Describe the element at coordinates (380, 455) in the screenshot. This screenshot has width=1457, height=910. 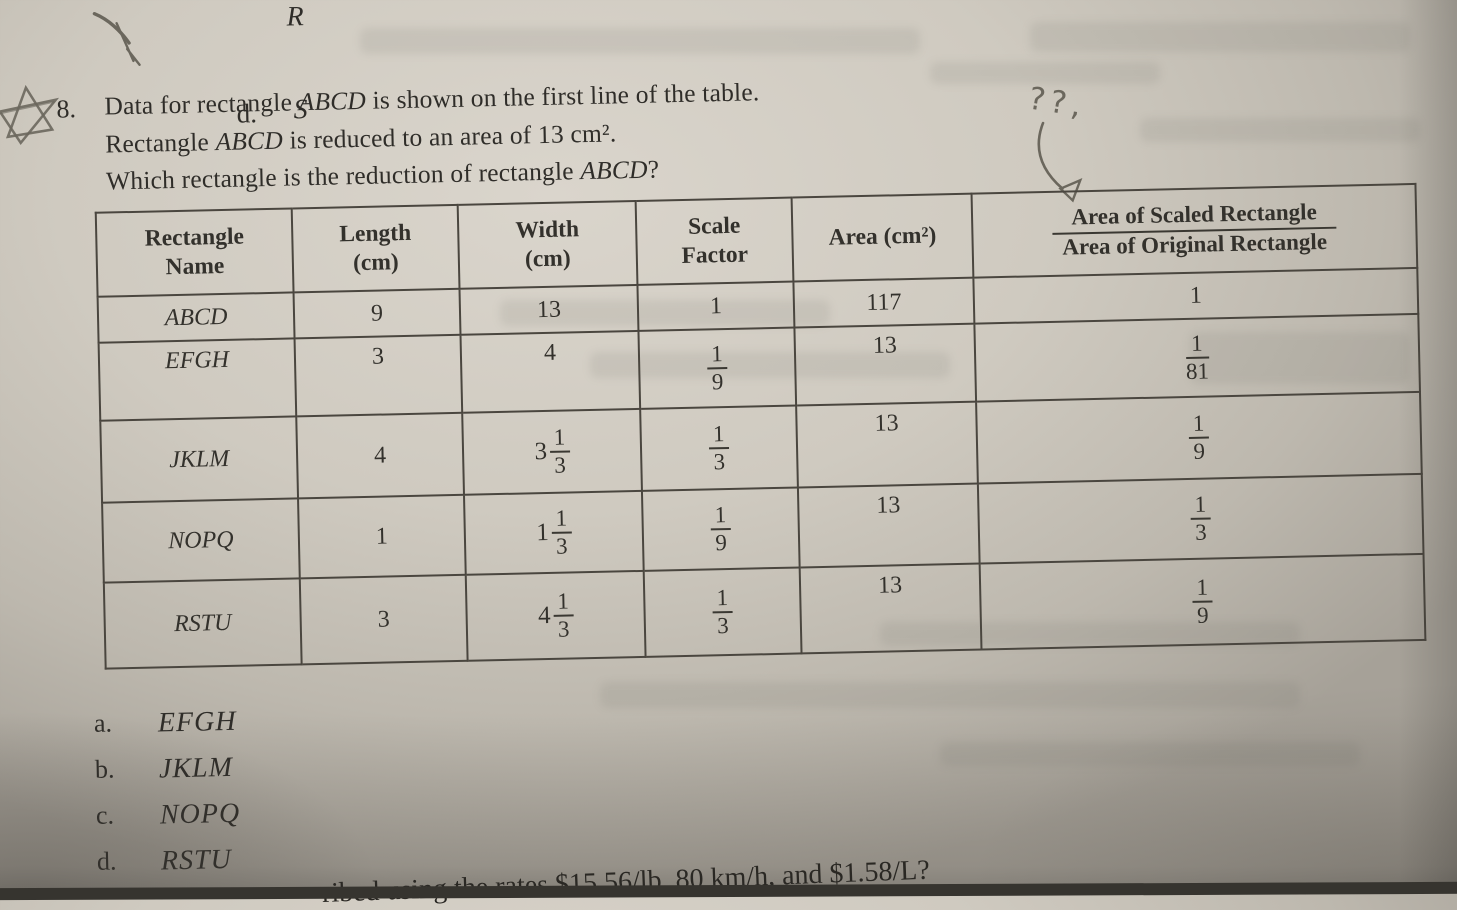
I see `cell-length: 4` at that location.